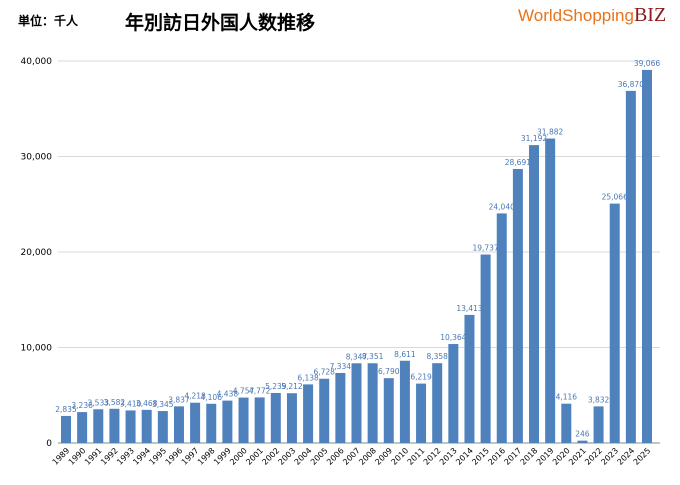 The image size is (680, 485). I want to click on y-tick-label: 30,000, so click(37, 158).